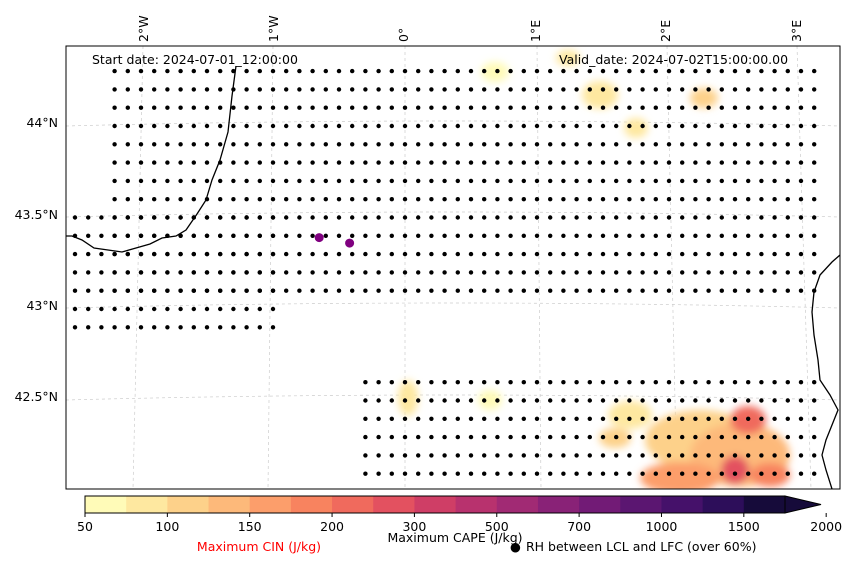  I want to click on colorbar-segment, so click(106, 504).